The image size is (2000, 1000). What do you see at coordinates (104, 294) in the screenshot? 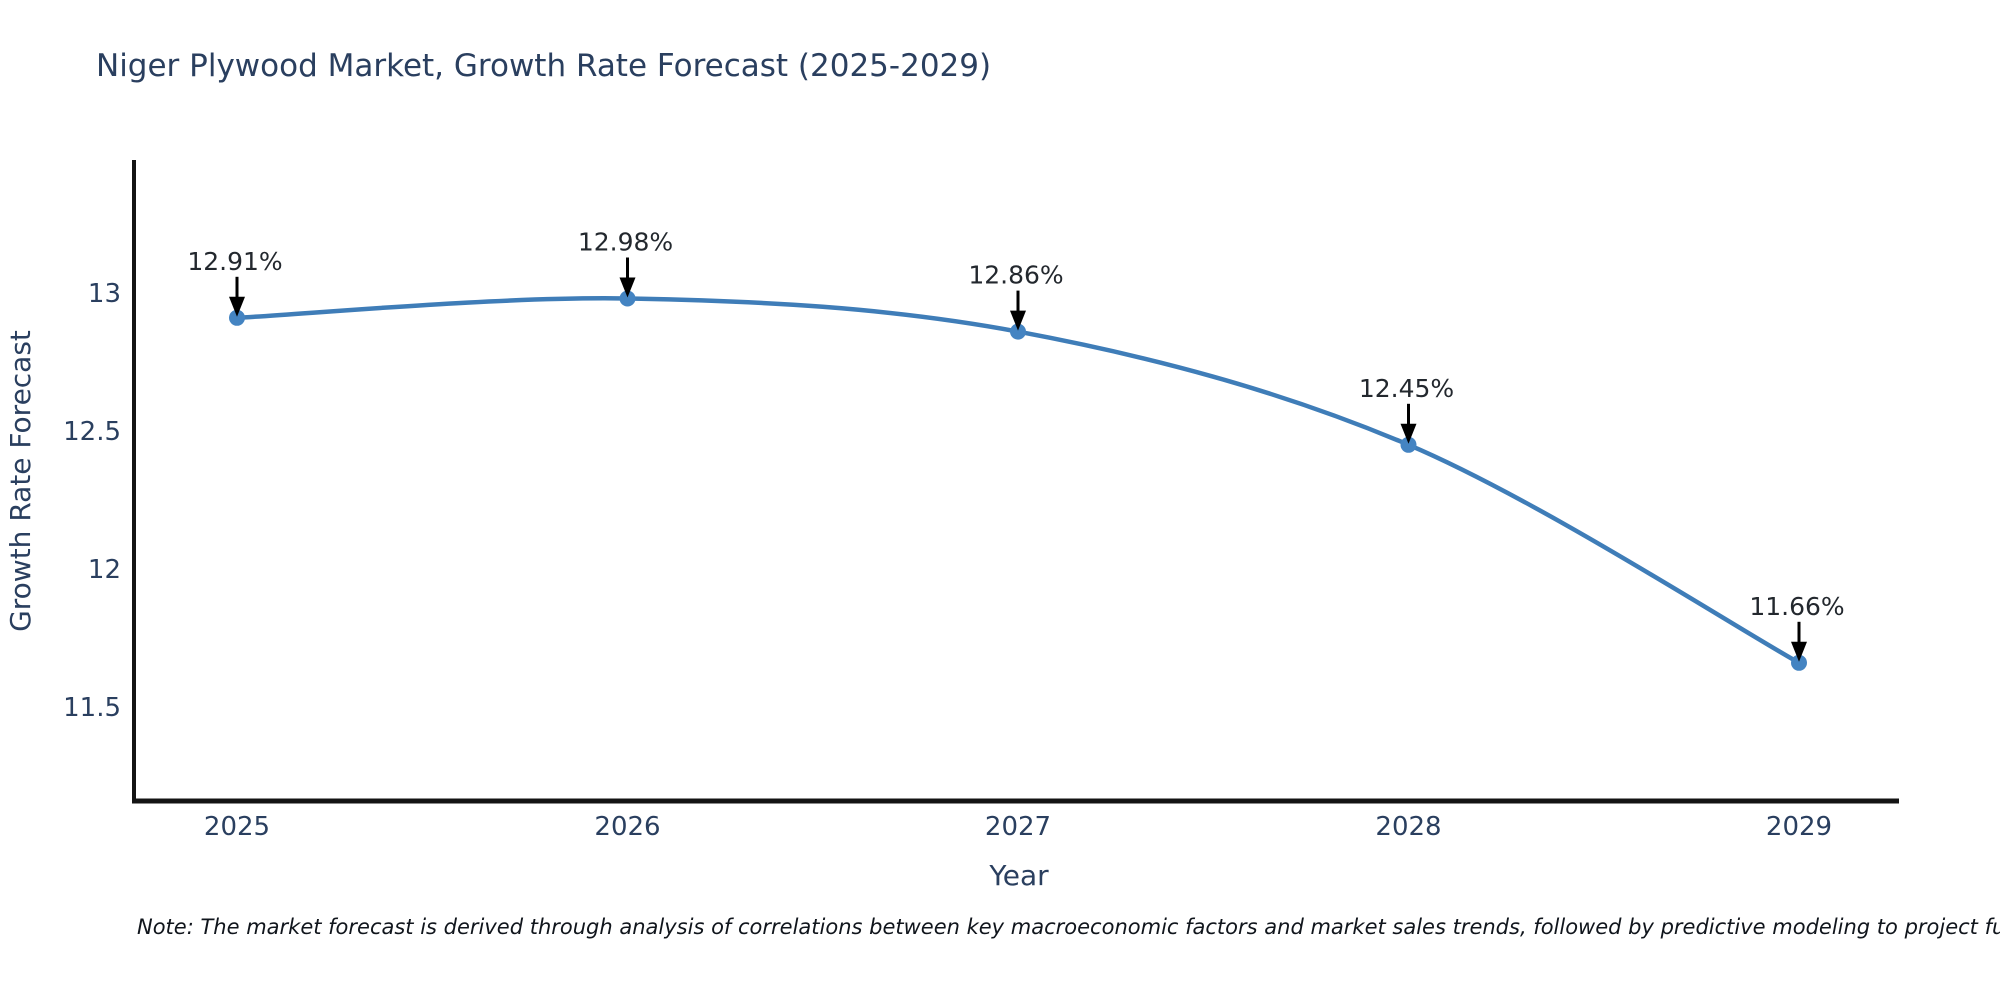
I see `y-tick-label: 13` at bounding box center [104, 294].